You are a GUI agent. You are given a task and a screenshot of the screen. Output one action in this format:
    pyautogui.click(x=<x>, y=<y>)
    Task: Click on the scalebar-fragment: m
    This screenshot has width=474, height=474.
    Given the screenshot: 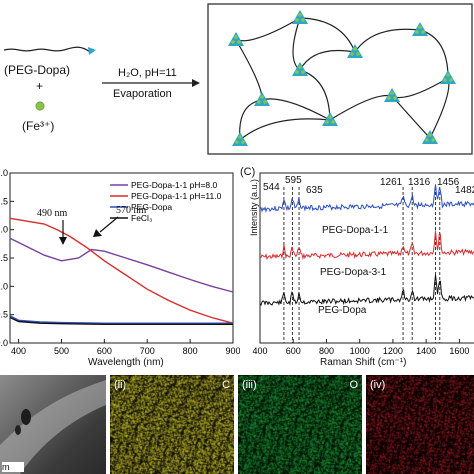 What is the action you would take?
    pyautogui.click(x=6, y=467)
    